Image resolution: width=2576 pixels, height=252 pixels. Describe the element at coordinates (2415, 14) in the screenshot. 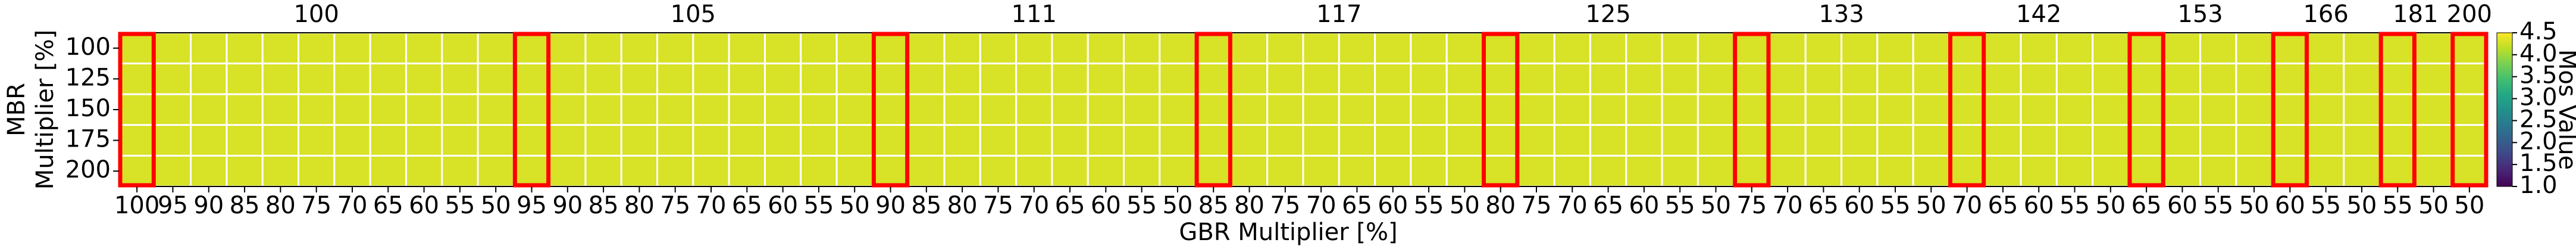

I see `group-label: 181` at that location.